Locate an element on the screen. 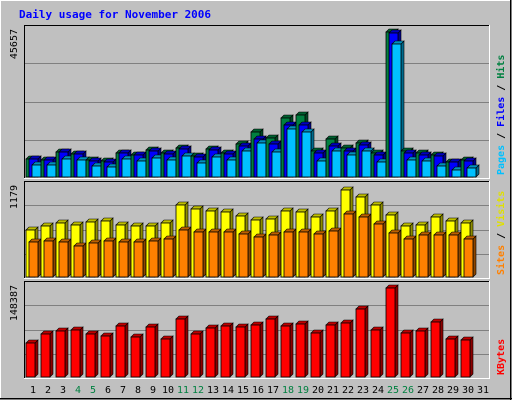  x-tick-label-day-17: 17 is located at coordinates (273, 390).